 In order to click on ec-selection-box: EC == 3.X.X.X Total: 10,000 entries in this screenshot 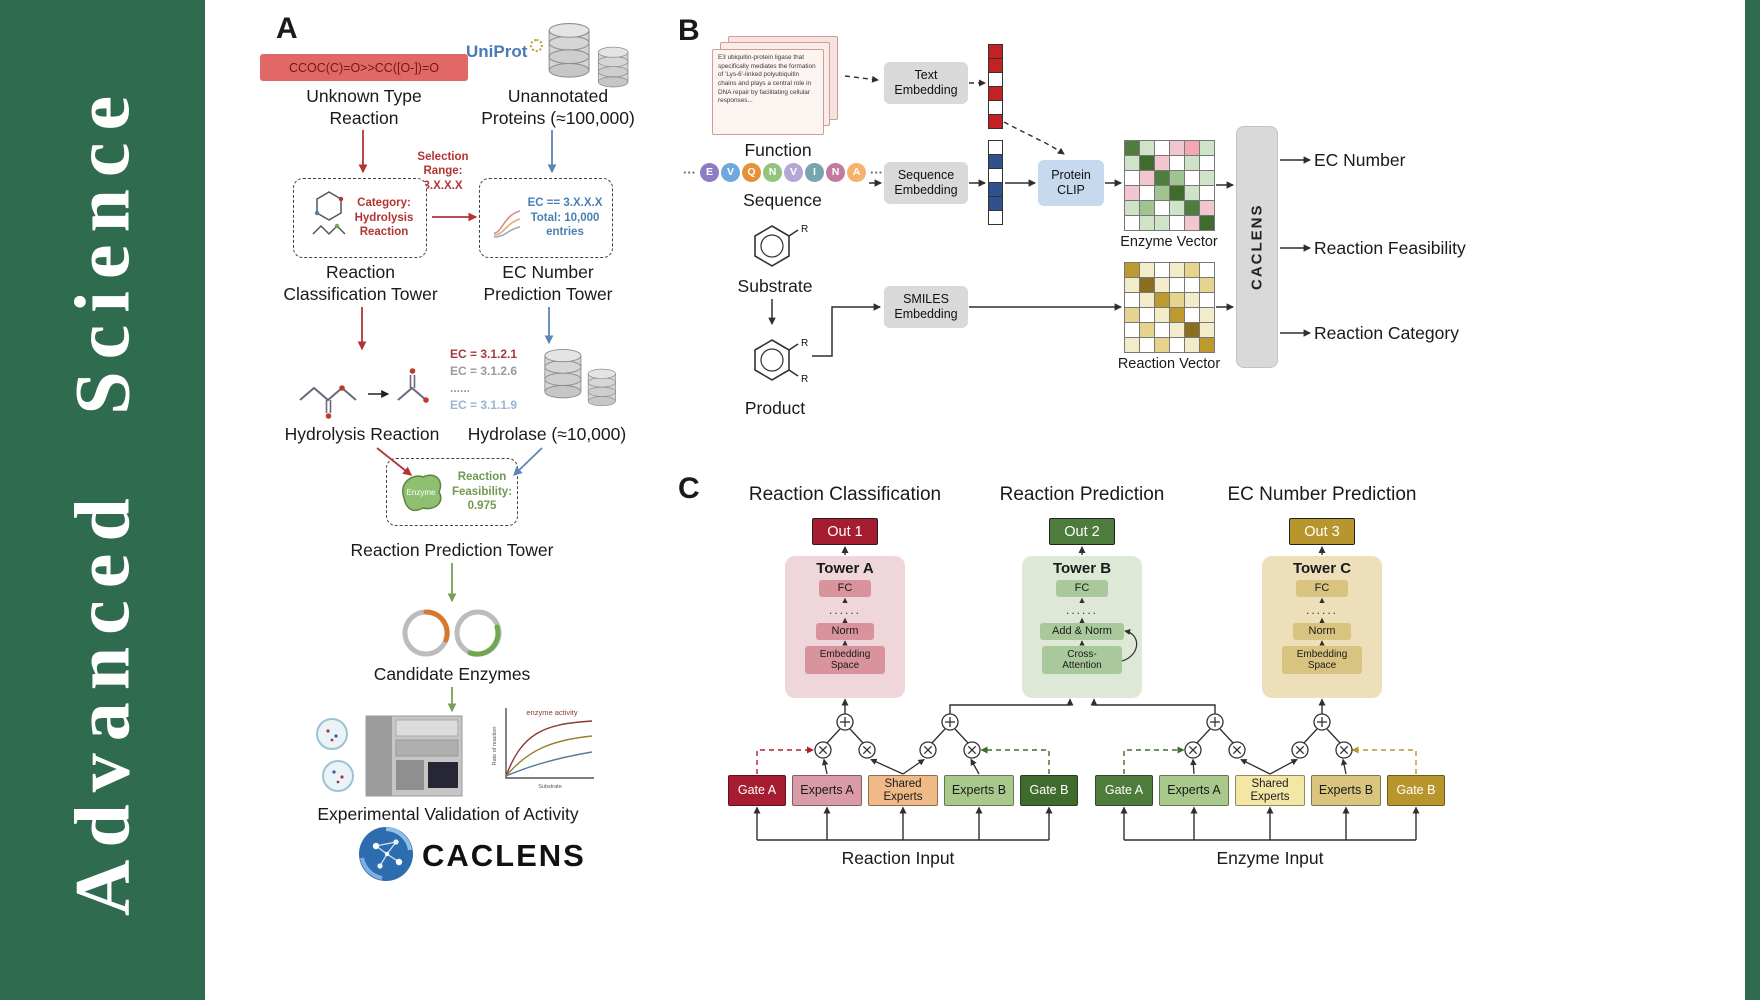, I will do `click(546, 218)`.